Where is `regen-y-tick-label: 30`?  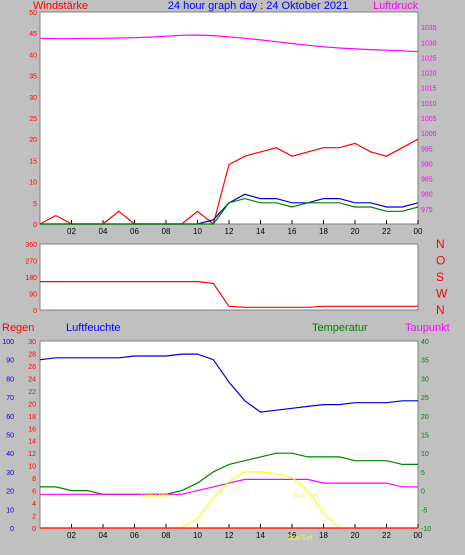 regen-y-tick-label: 30 is located at coordinates (10, 473).